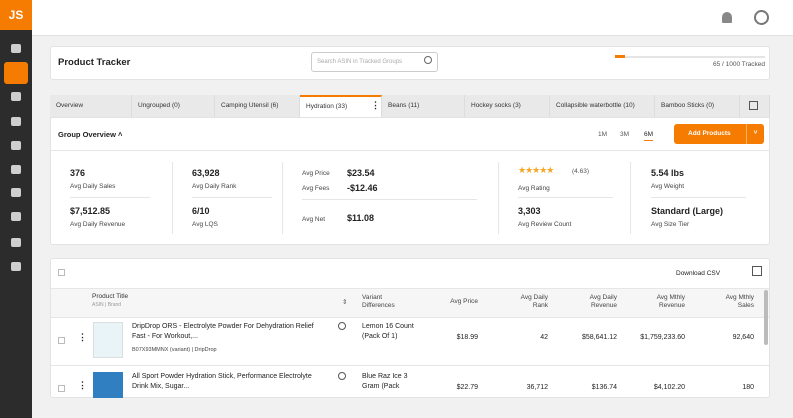 Image resolution: width=793 pixels, height=418 pixels. Describe the element at coordinates (361, 173) in the screenshot. I see `stat-value: $23.54` at that location.